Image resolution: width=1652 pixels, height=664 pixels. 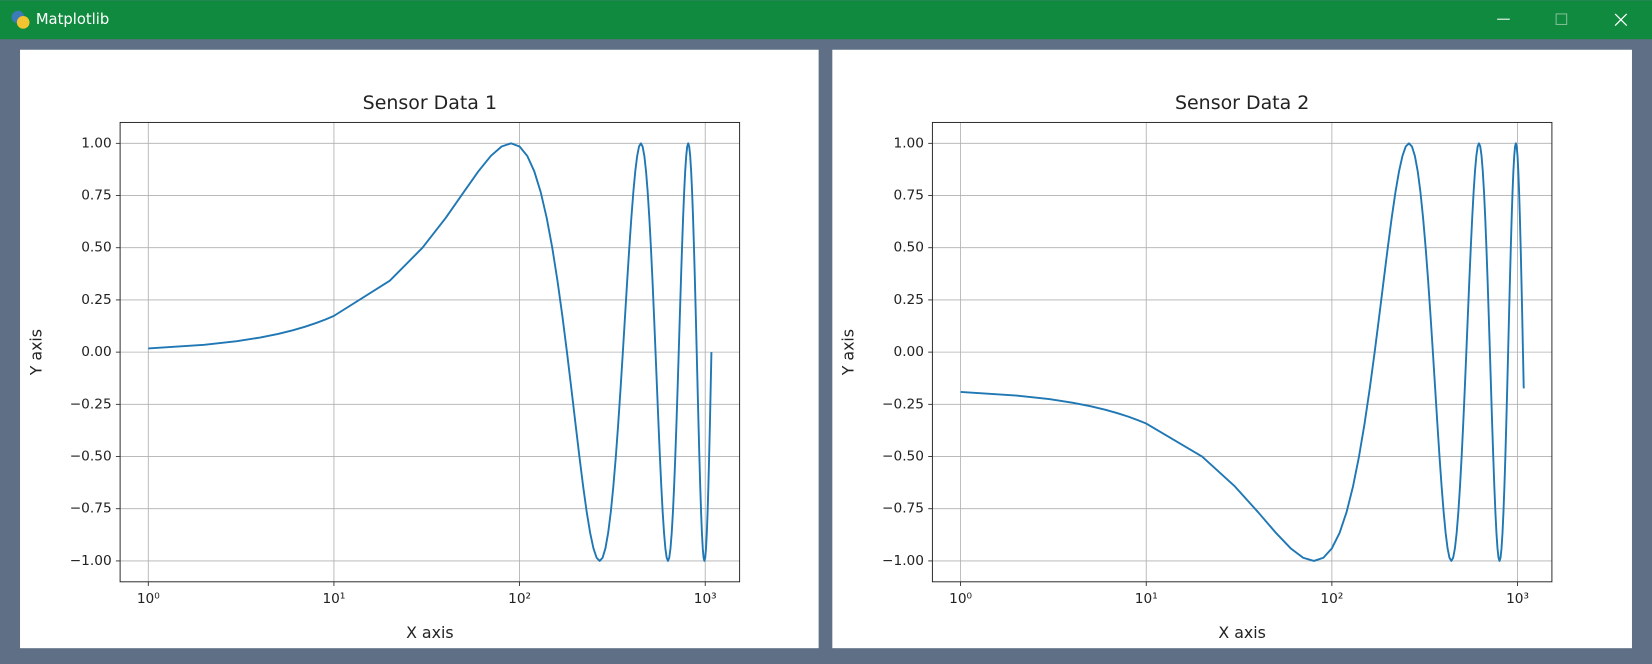 I want to click on chart-title: Sensor Data 2, so click(x=1242, y=103).